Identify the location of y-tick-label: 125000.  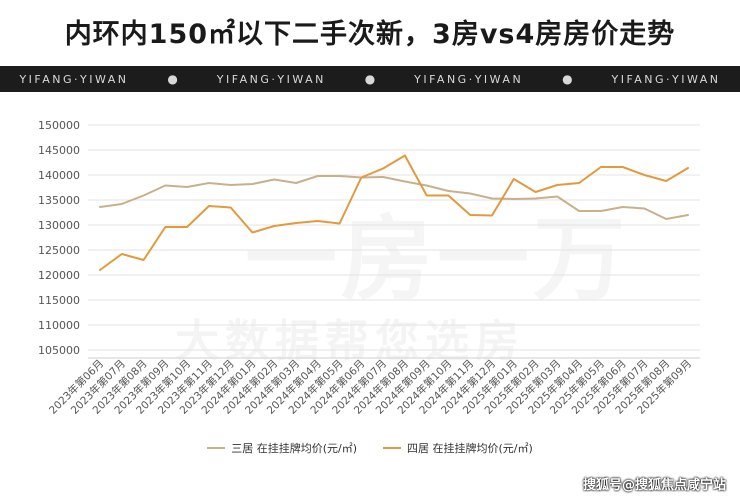
(59, 250).